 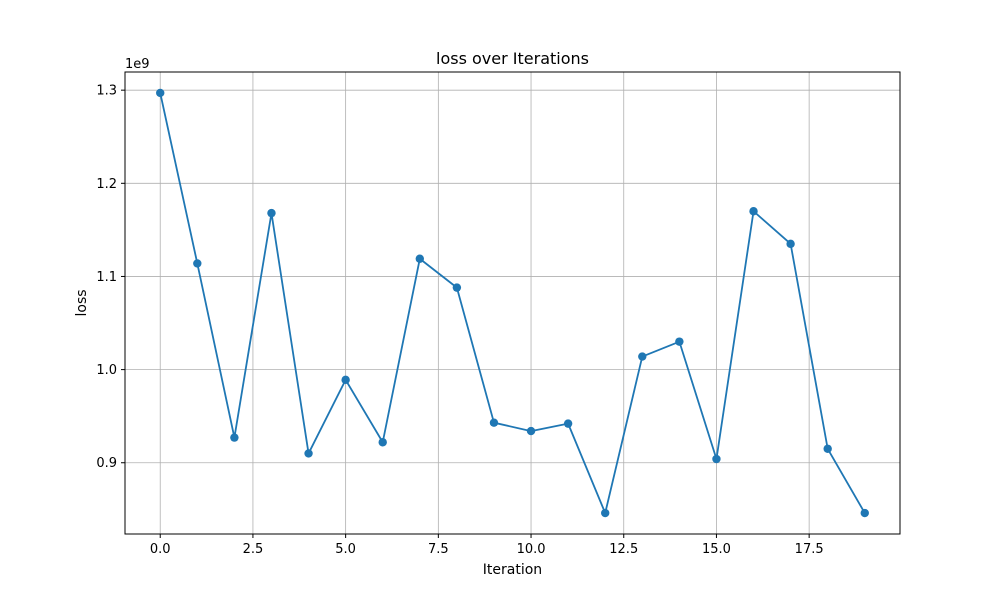 I want to click on x-tick-label: 2.5, so click(x=253, y=549).